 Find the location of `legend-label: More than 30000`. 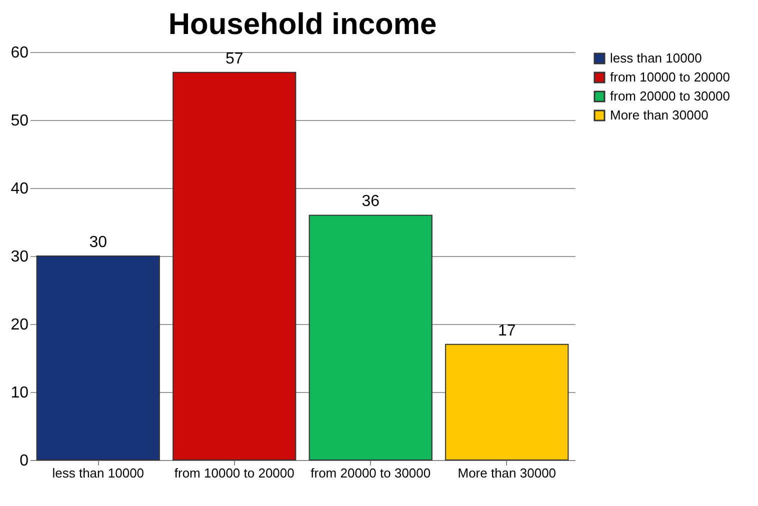

legend-label: More than 30000 is located at coordinates (659, 115).